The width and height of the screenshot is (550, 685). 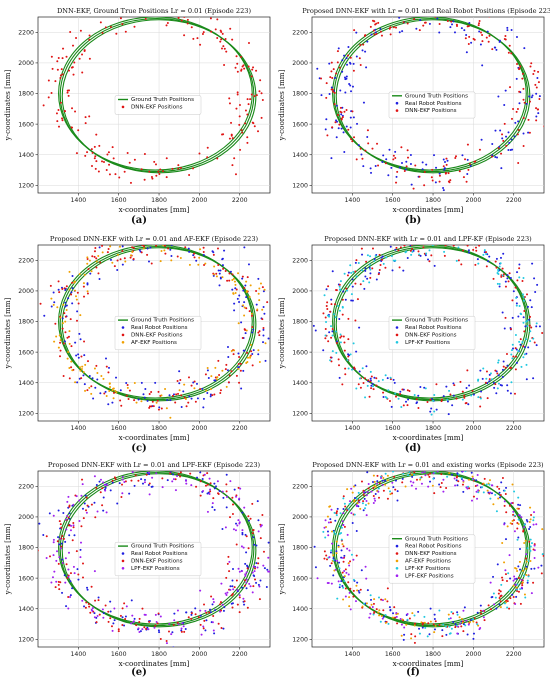 What do you see at coordinates (427, 569) in the screenshot?
I see `legend-entry: LPF-KF Positions` at bounding box center [427, 569].